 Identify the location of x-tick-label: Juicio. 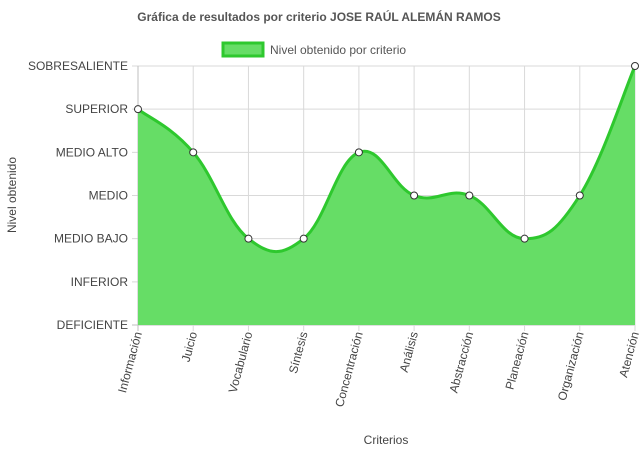
(190, 347).